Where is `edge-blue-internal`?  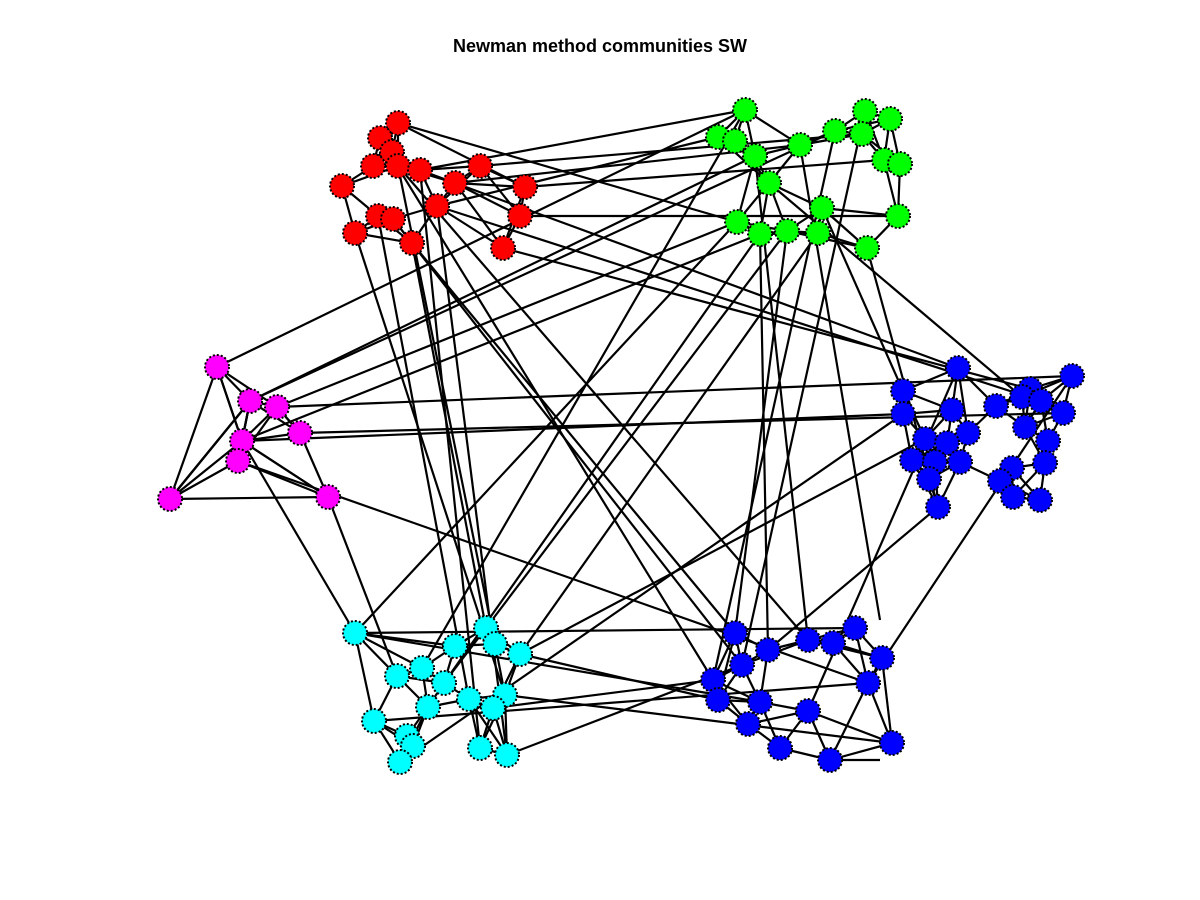
edge-blue-internal is located at coordinates (850, 727).